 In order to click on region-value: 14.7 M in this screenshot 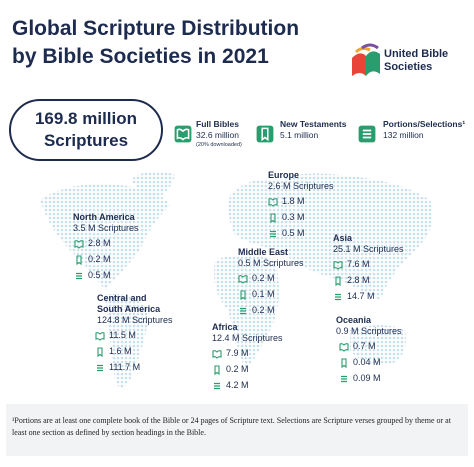, I will do `click(361, 296)`.